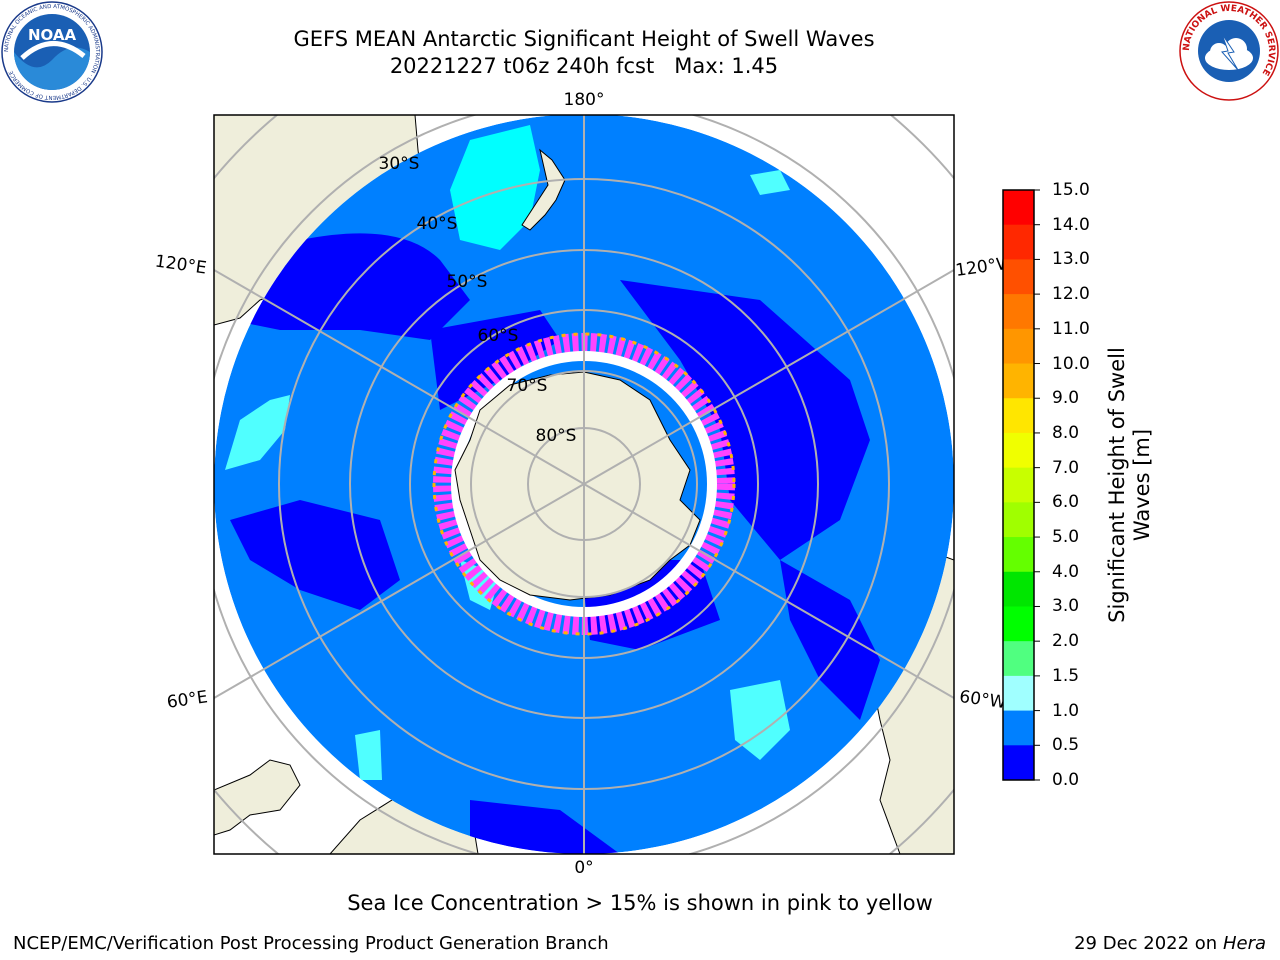 The height and width of the screenshot is (960, 1280). What do you see at coordinates (1244, 943) in the screenshot?
I see `footer-machine: Hera` at bounding box center [1244, 943].